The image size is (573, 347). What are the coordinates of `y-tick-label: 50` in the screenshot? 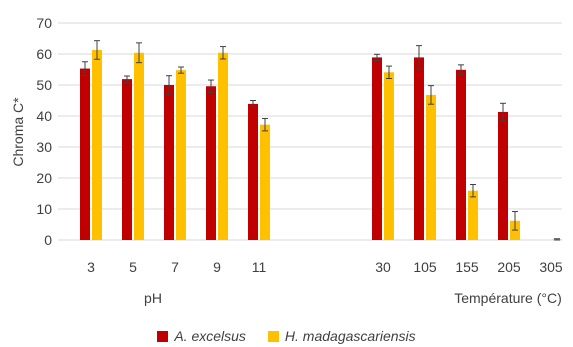 It's located at (44, 85).